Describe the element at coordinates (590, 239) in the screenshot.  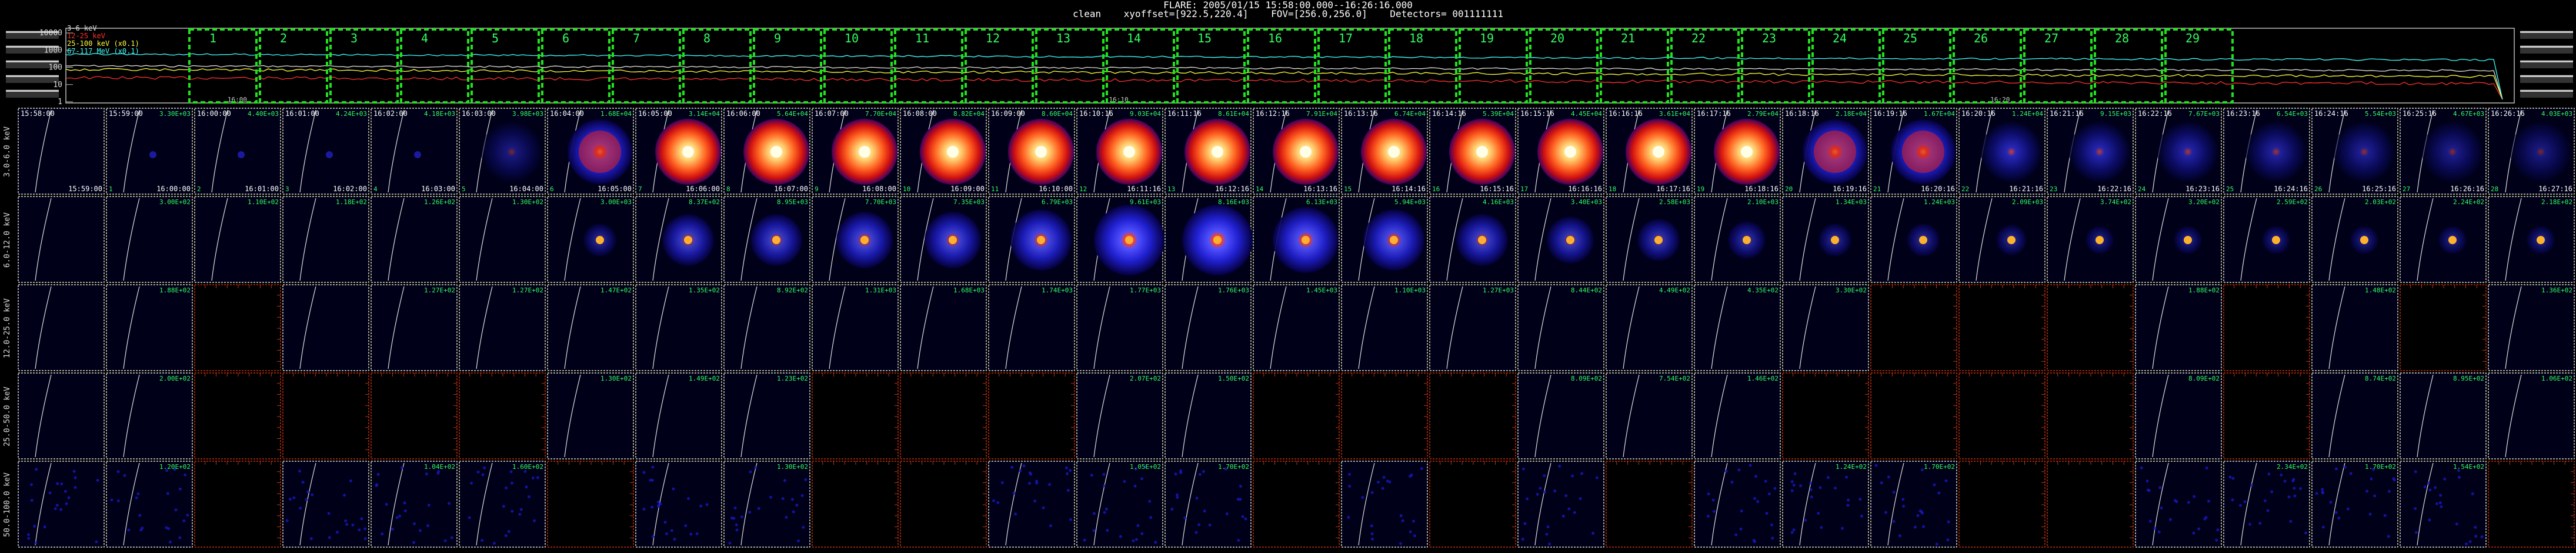
I see `image-tile: 3.00E+03` at that location.